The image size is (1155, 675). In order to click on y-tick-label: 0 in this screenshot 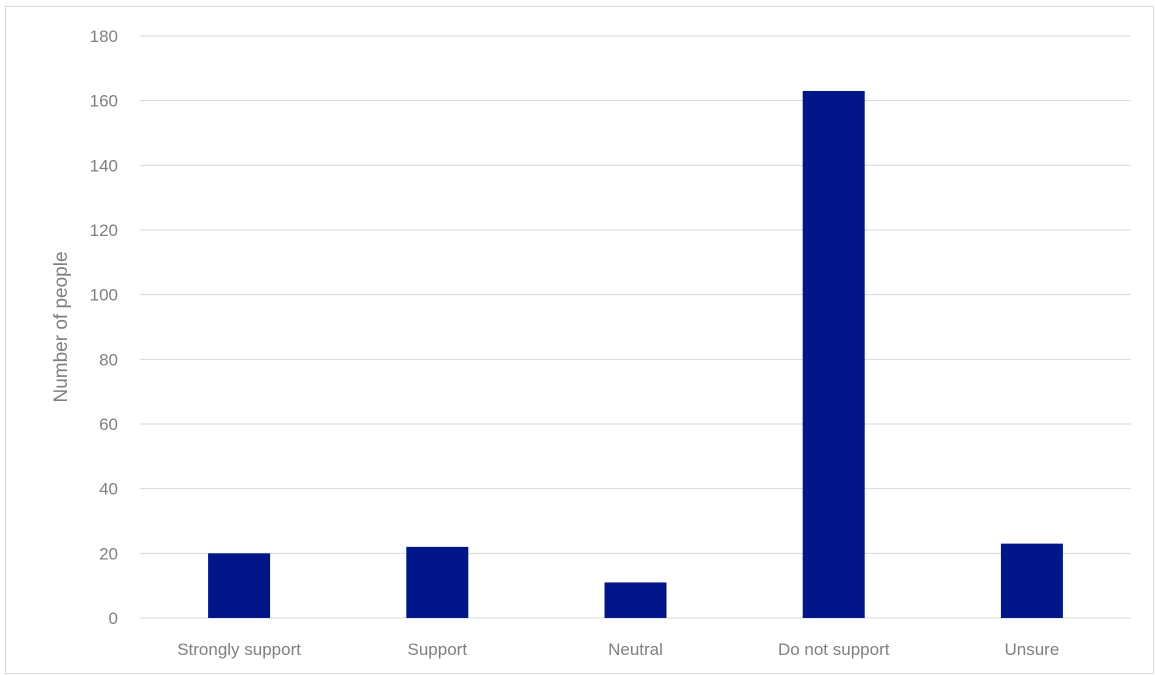, I will do `click(113, 618)`.